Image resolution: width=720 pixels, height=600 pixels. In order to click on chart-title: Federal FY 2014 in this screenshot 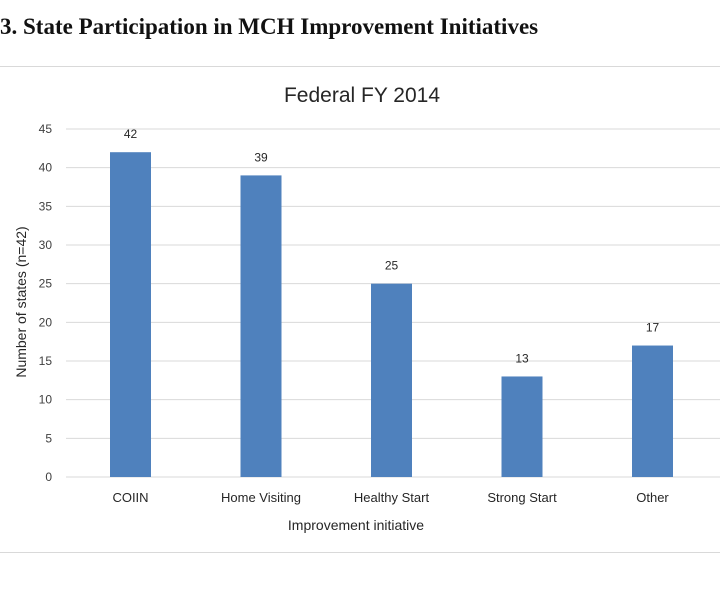, I will do `click(362, 95)`.